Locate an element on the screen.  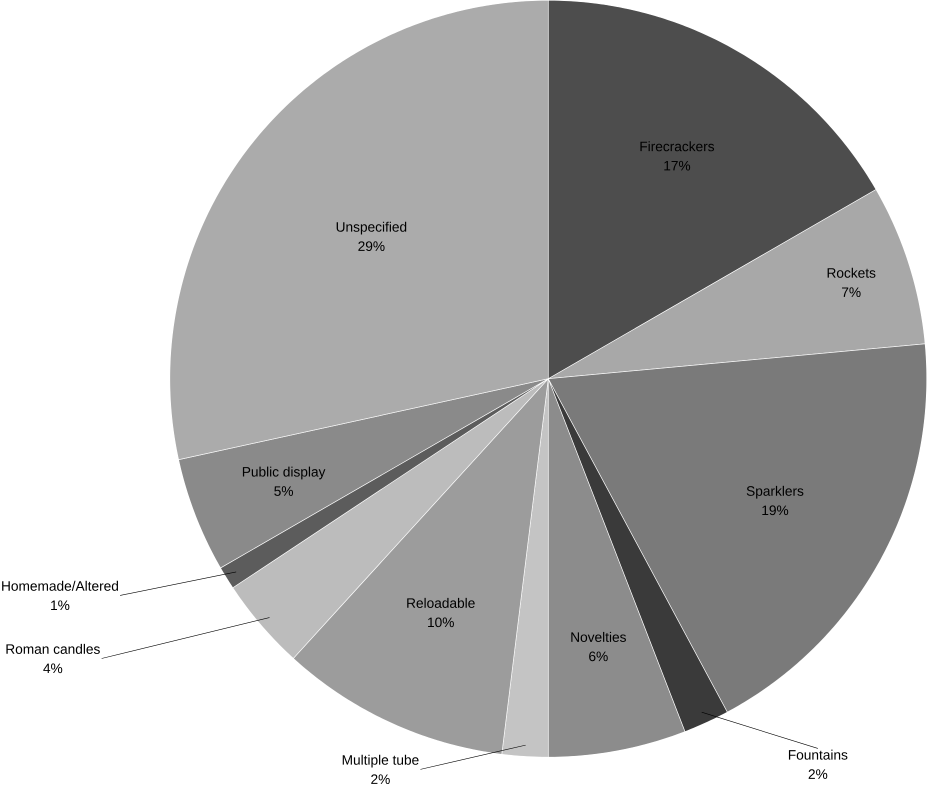
slice-label: Multiple tube is located at coordinates (380, 761).